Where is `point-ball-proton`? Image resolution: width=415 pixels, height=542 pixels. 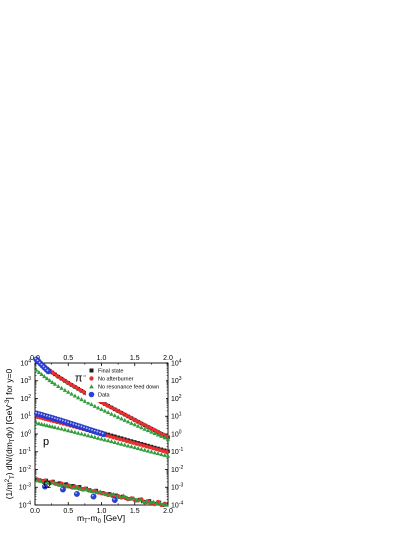 point-ball-proton is located at coordinates (103, 434).